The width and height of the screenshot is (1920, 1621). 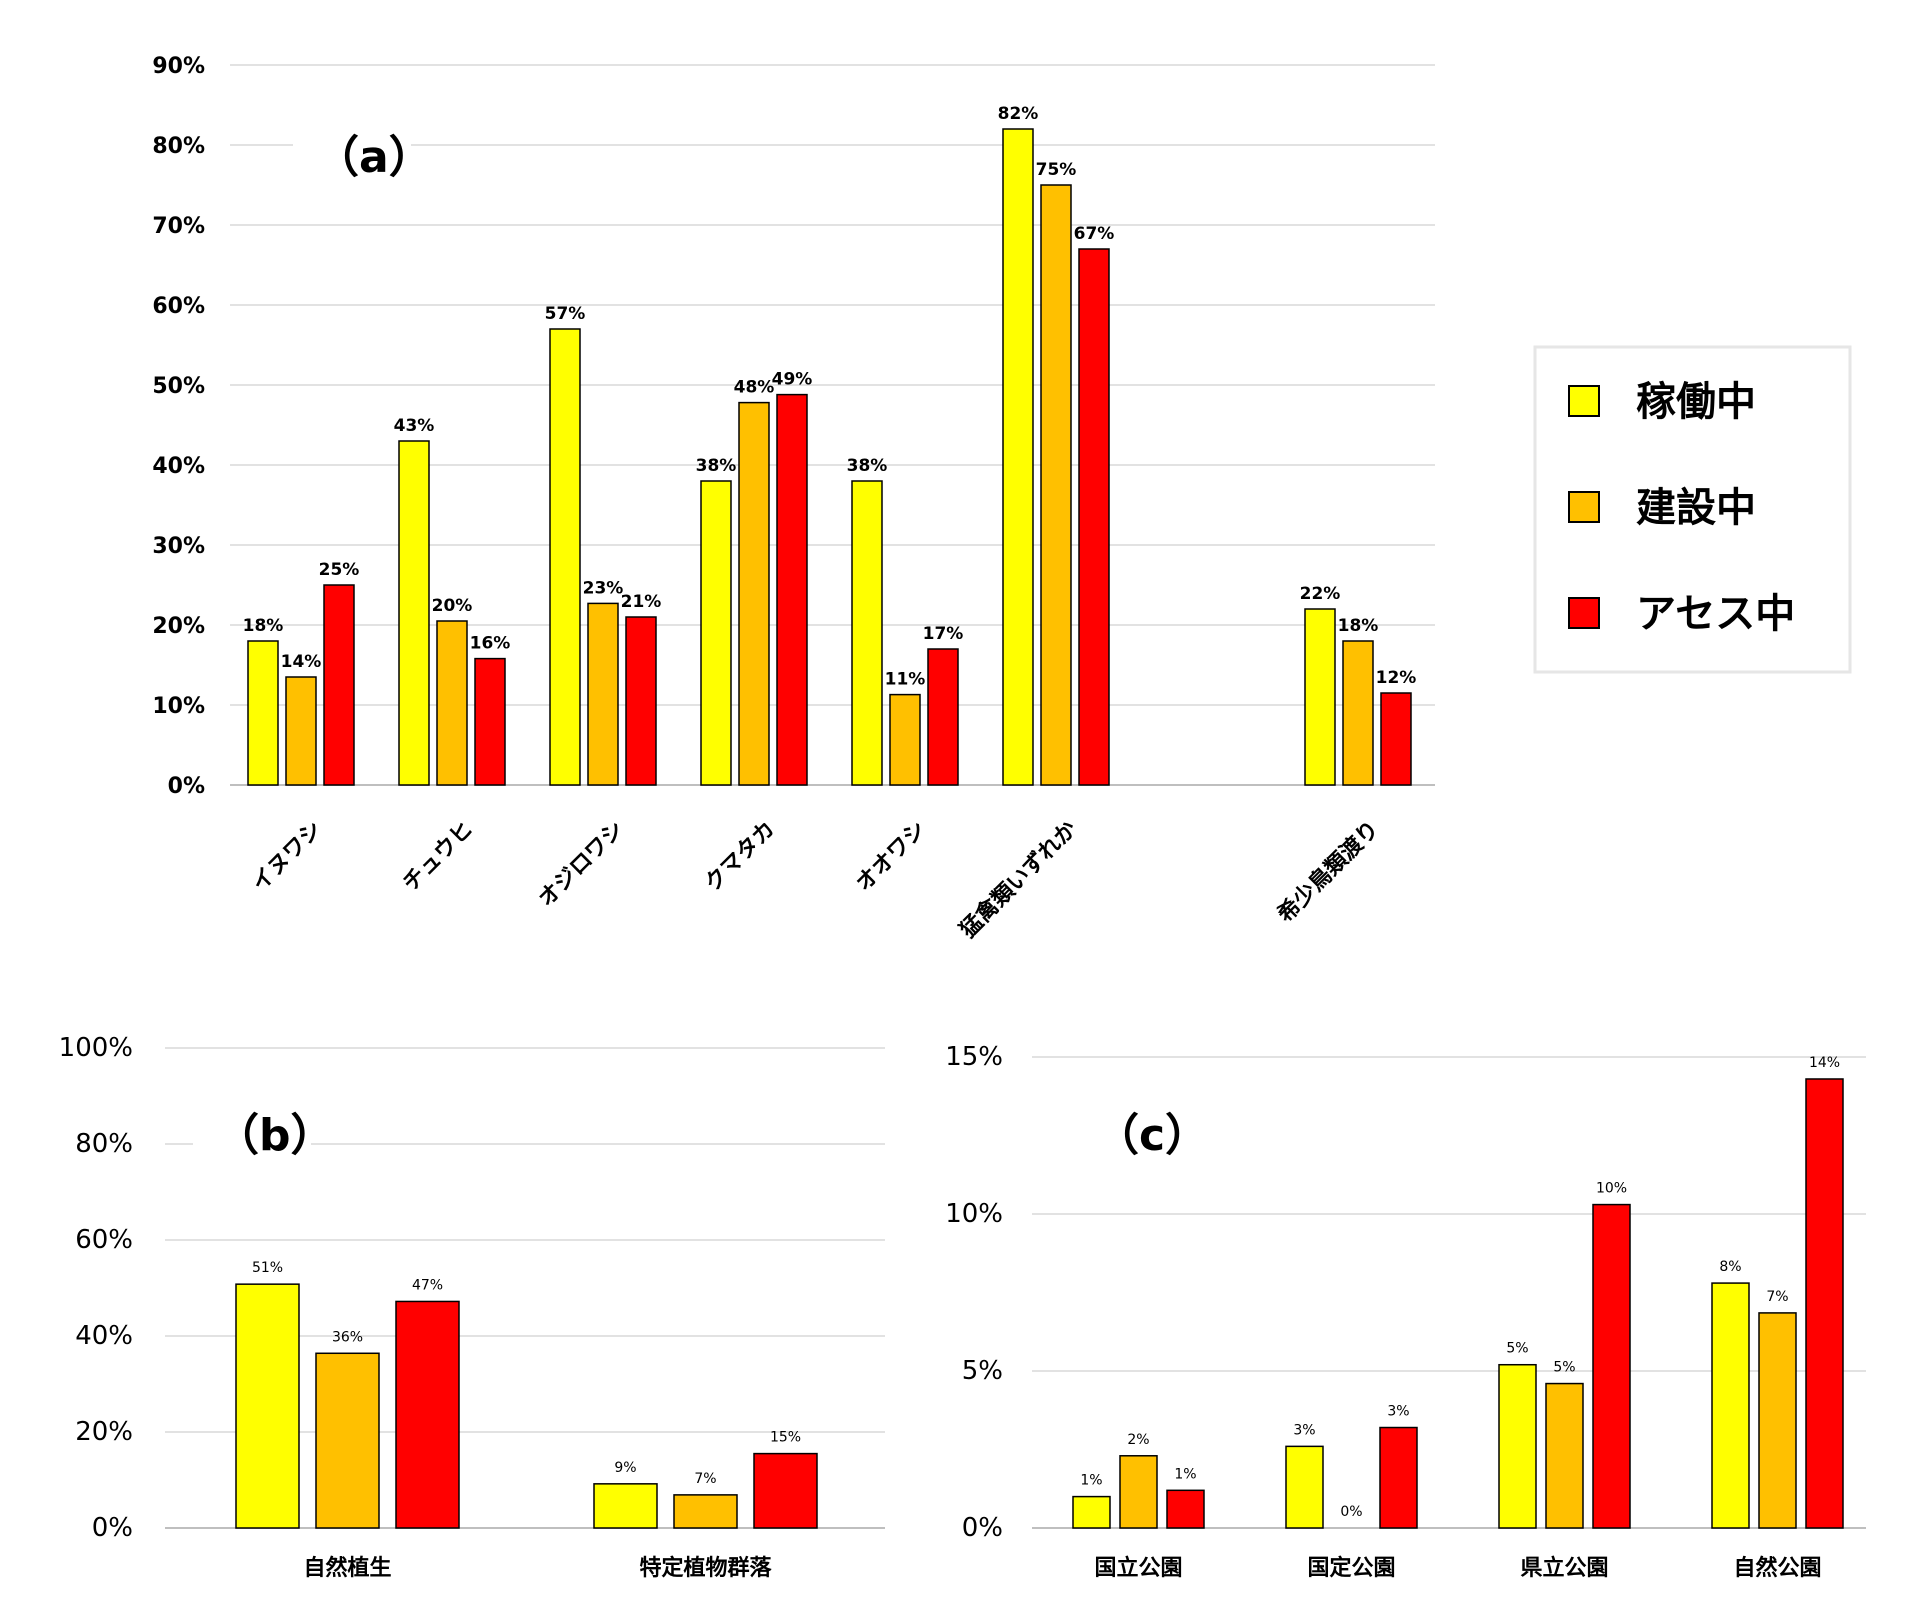 I want to click on data-label-a: 43%, so click(x=414, y=426).